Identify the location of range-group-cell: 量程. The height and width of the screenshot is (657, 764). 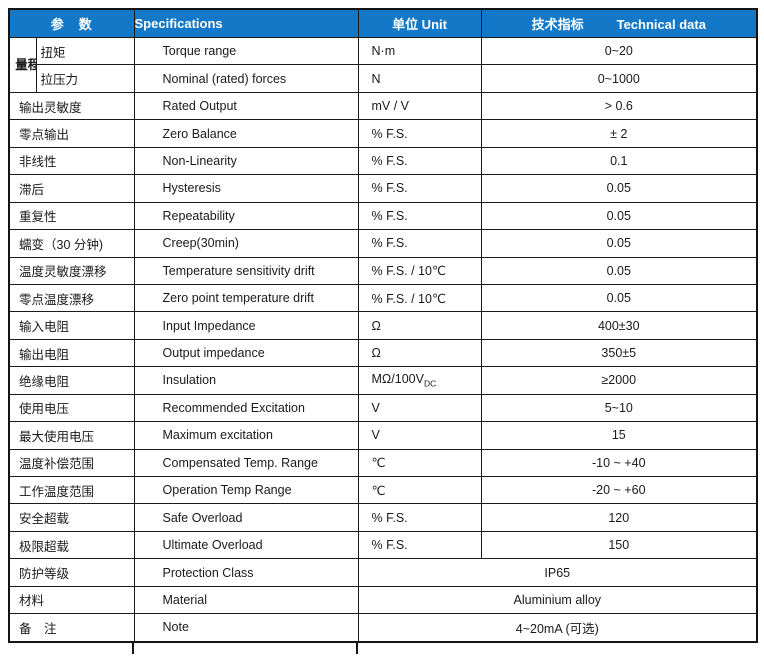
(22, 65).